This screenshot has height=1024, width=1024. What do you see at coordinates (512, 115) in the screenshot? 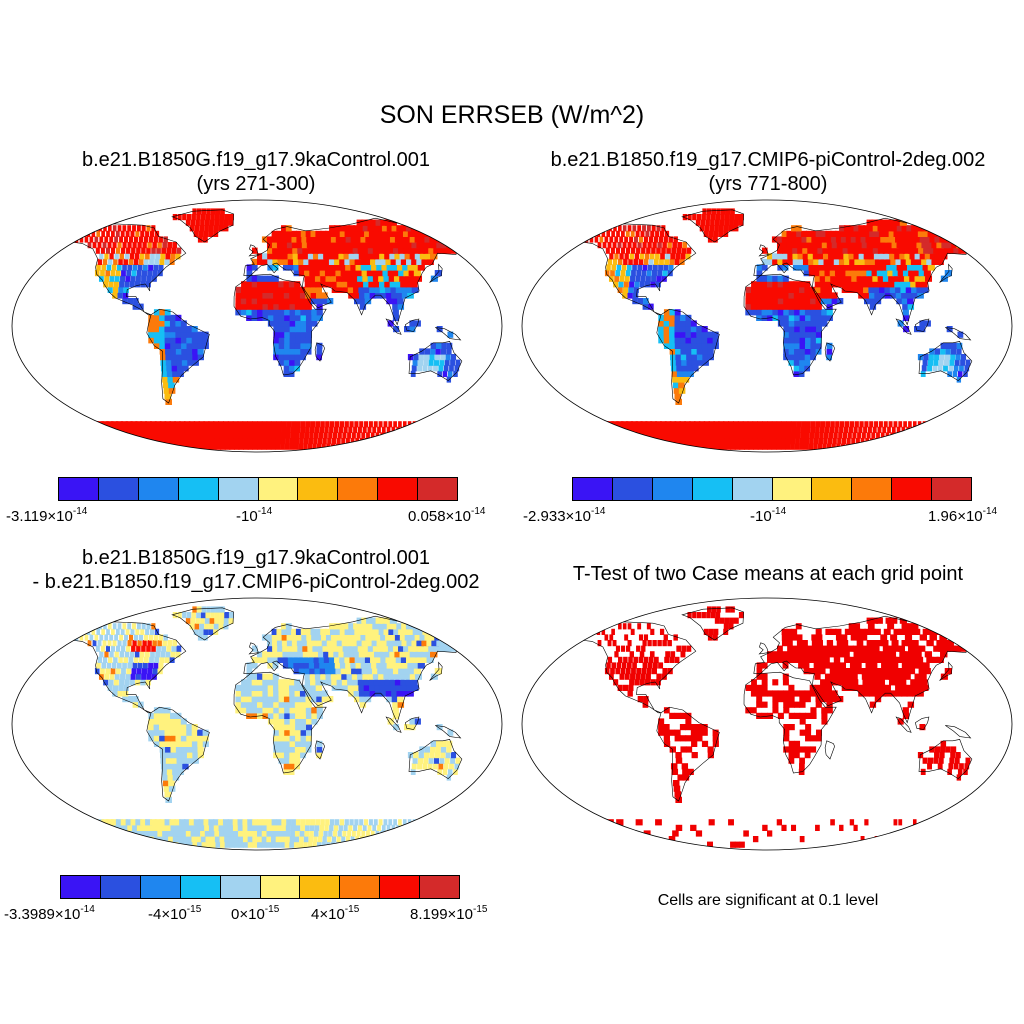
I see `figure-title: SON ERRSEB (W/m^2)` at bounding box center [512, 115].